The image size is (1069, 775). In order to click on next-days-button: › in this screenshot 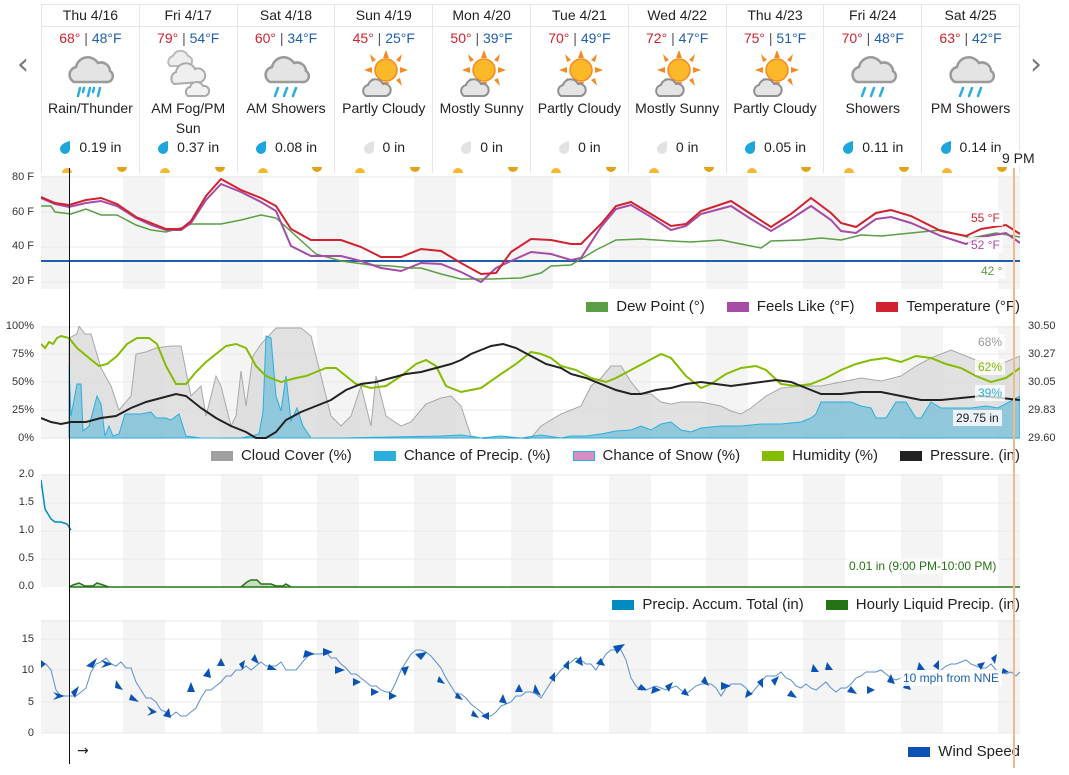, I will do `click(1036, 64)`.